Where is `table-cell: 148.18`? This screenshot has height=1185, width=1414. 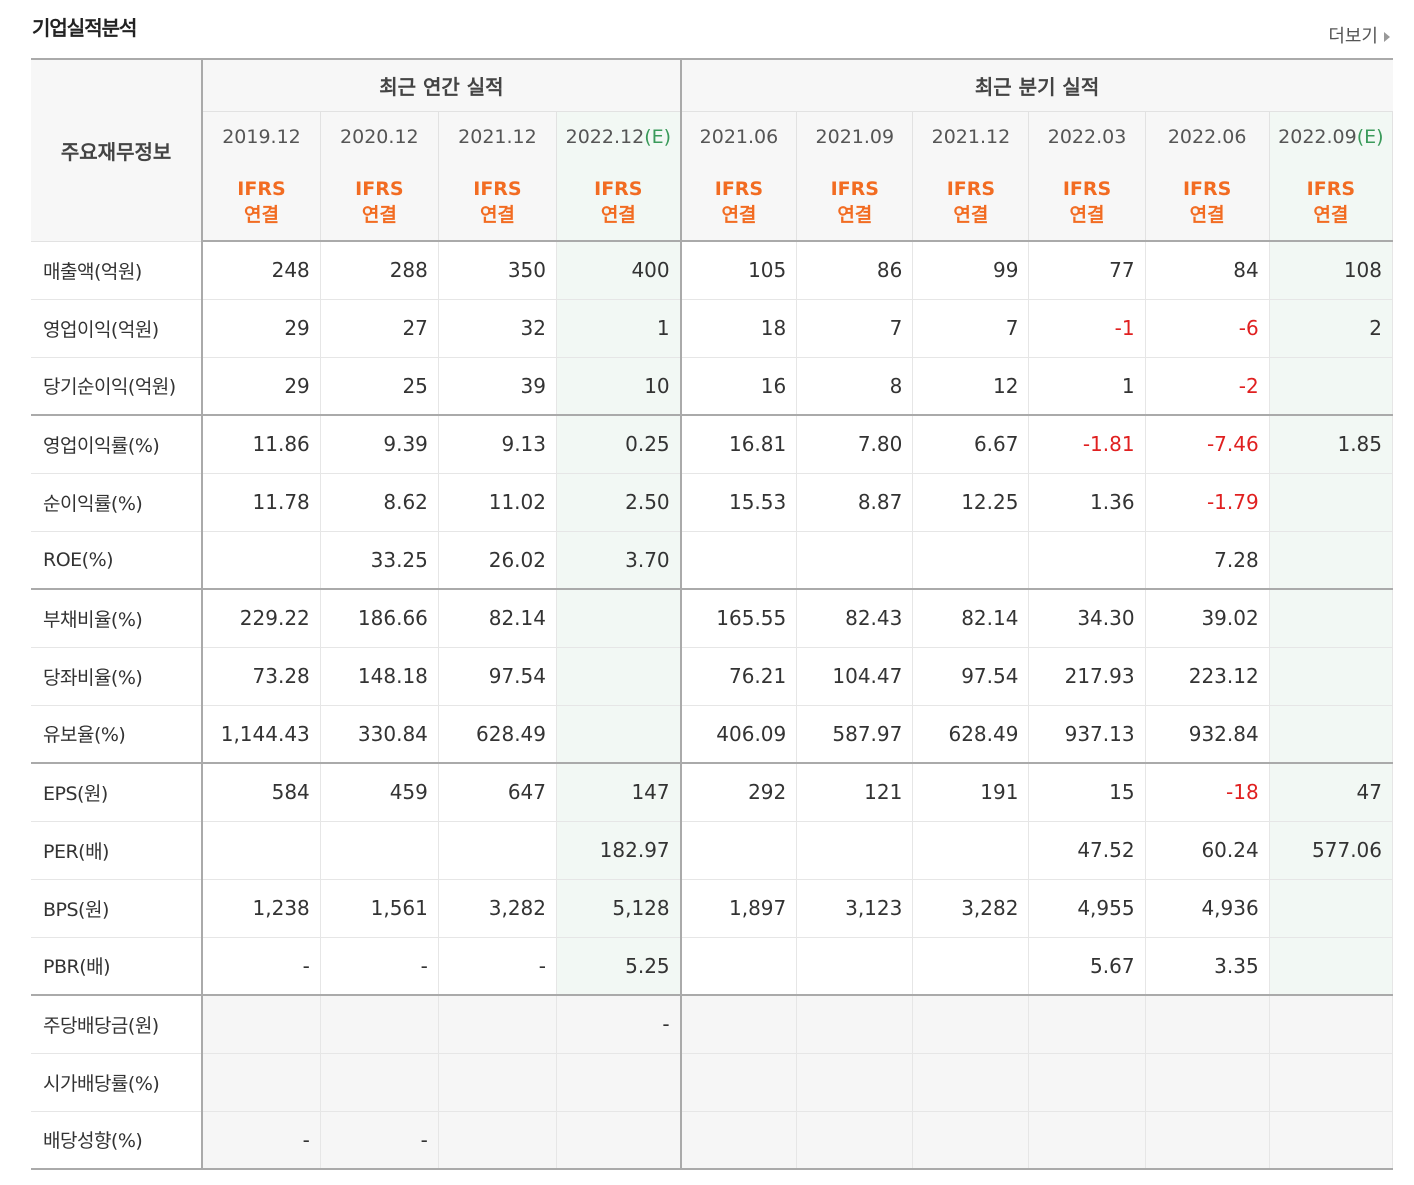
table-cell: 148.18 is located at coordinates (379, 676).